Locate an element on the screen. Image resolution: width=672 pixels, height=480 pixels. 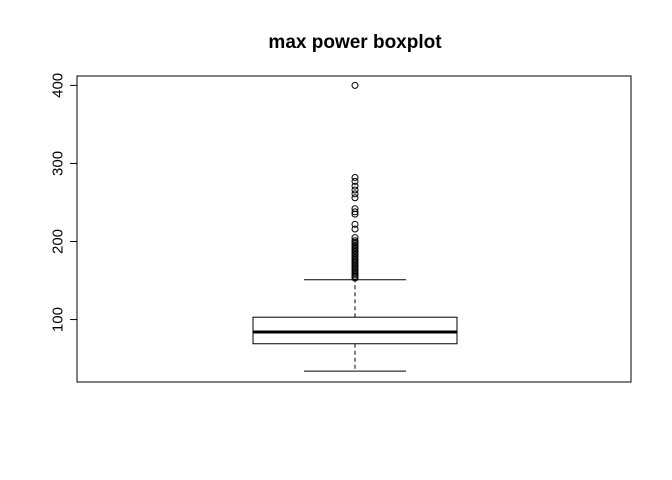
chart-title: max power boxplot is located at coordinates (355, 42).